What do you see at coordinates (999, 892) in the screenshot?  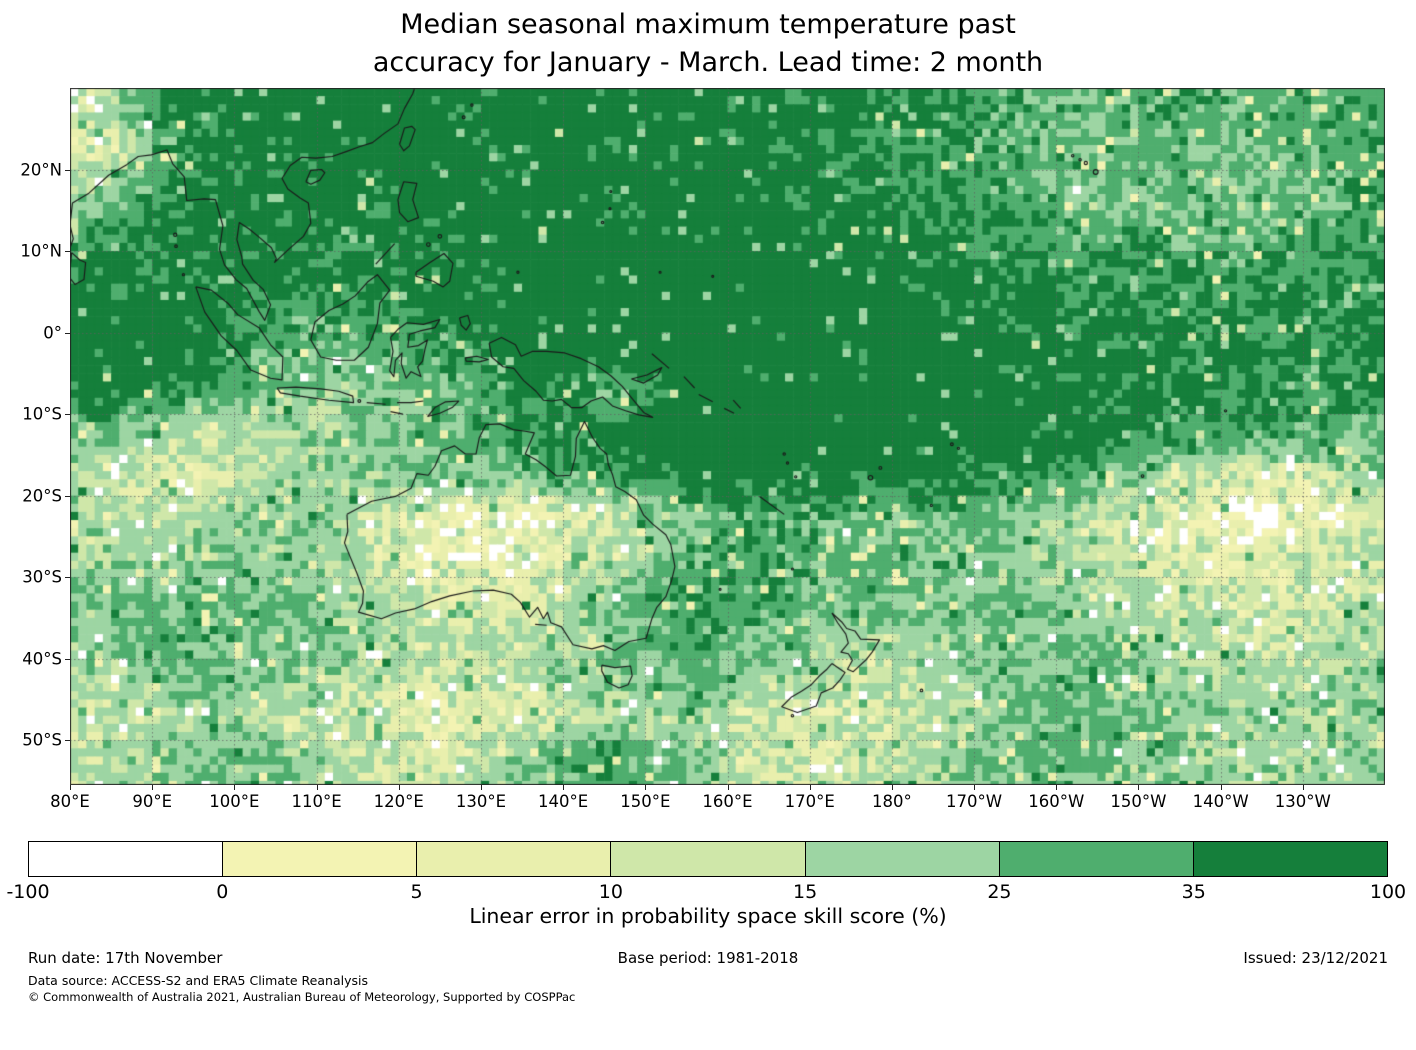 I see `colorbar-tick-label: 25` at bounding box center [999, 892].